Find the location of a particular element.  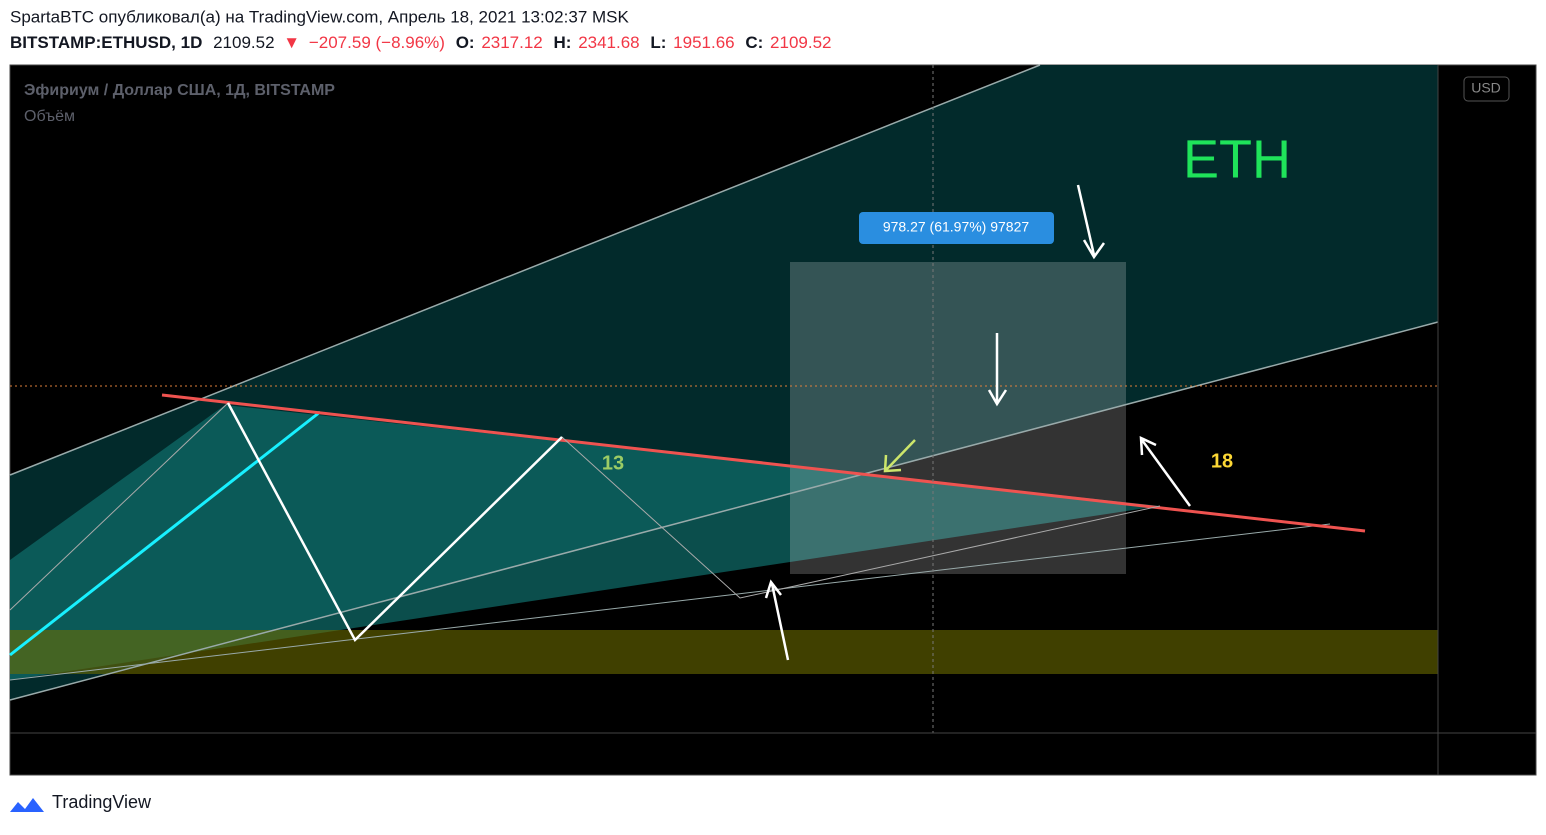

count-label: 18 is located at coordinates (1222, 461).